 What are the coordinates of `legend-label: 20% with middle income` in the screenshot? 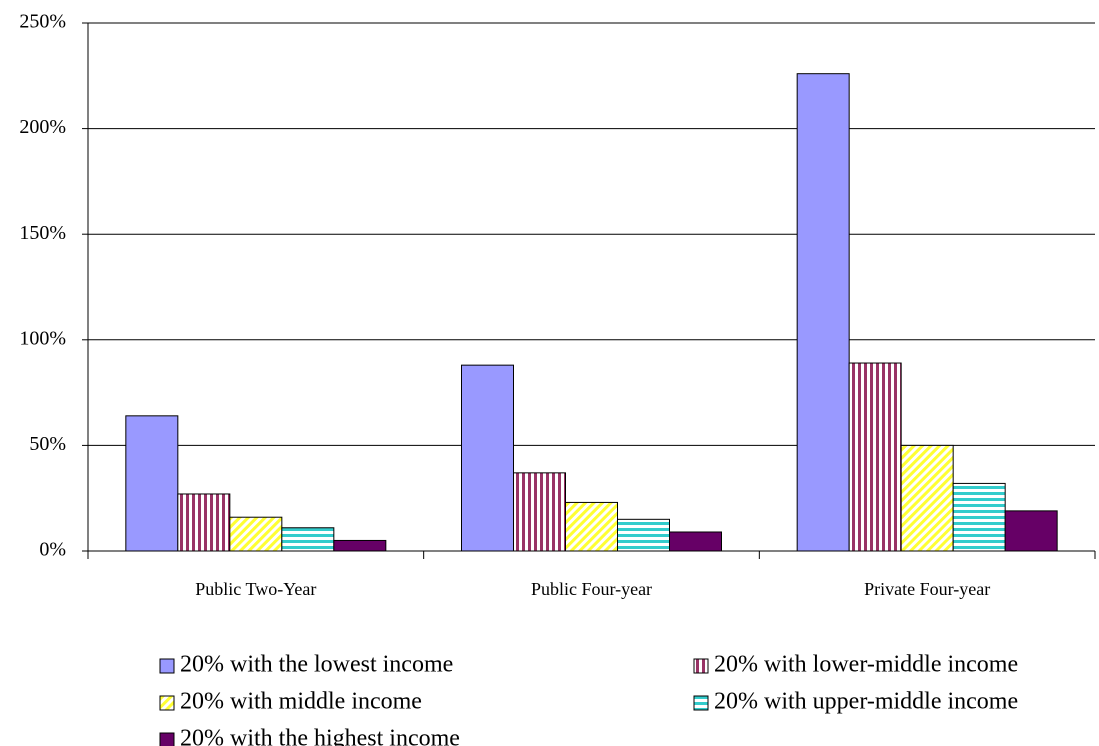 It's located at (301, 702).